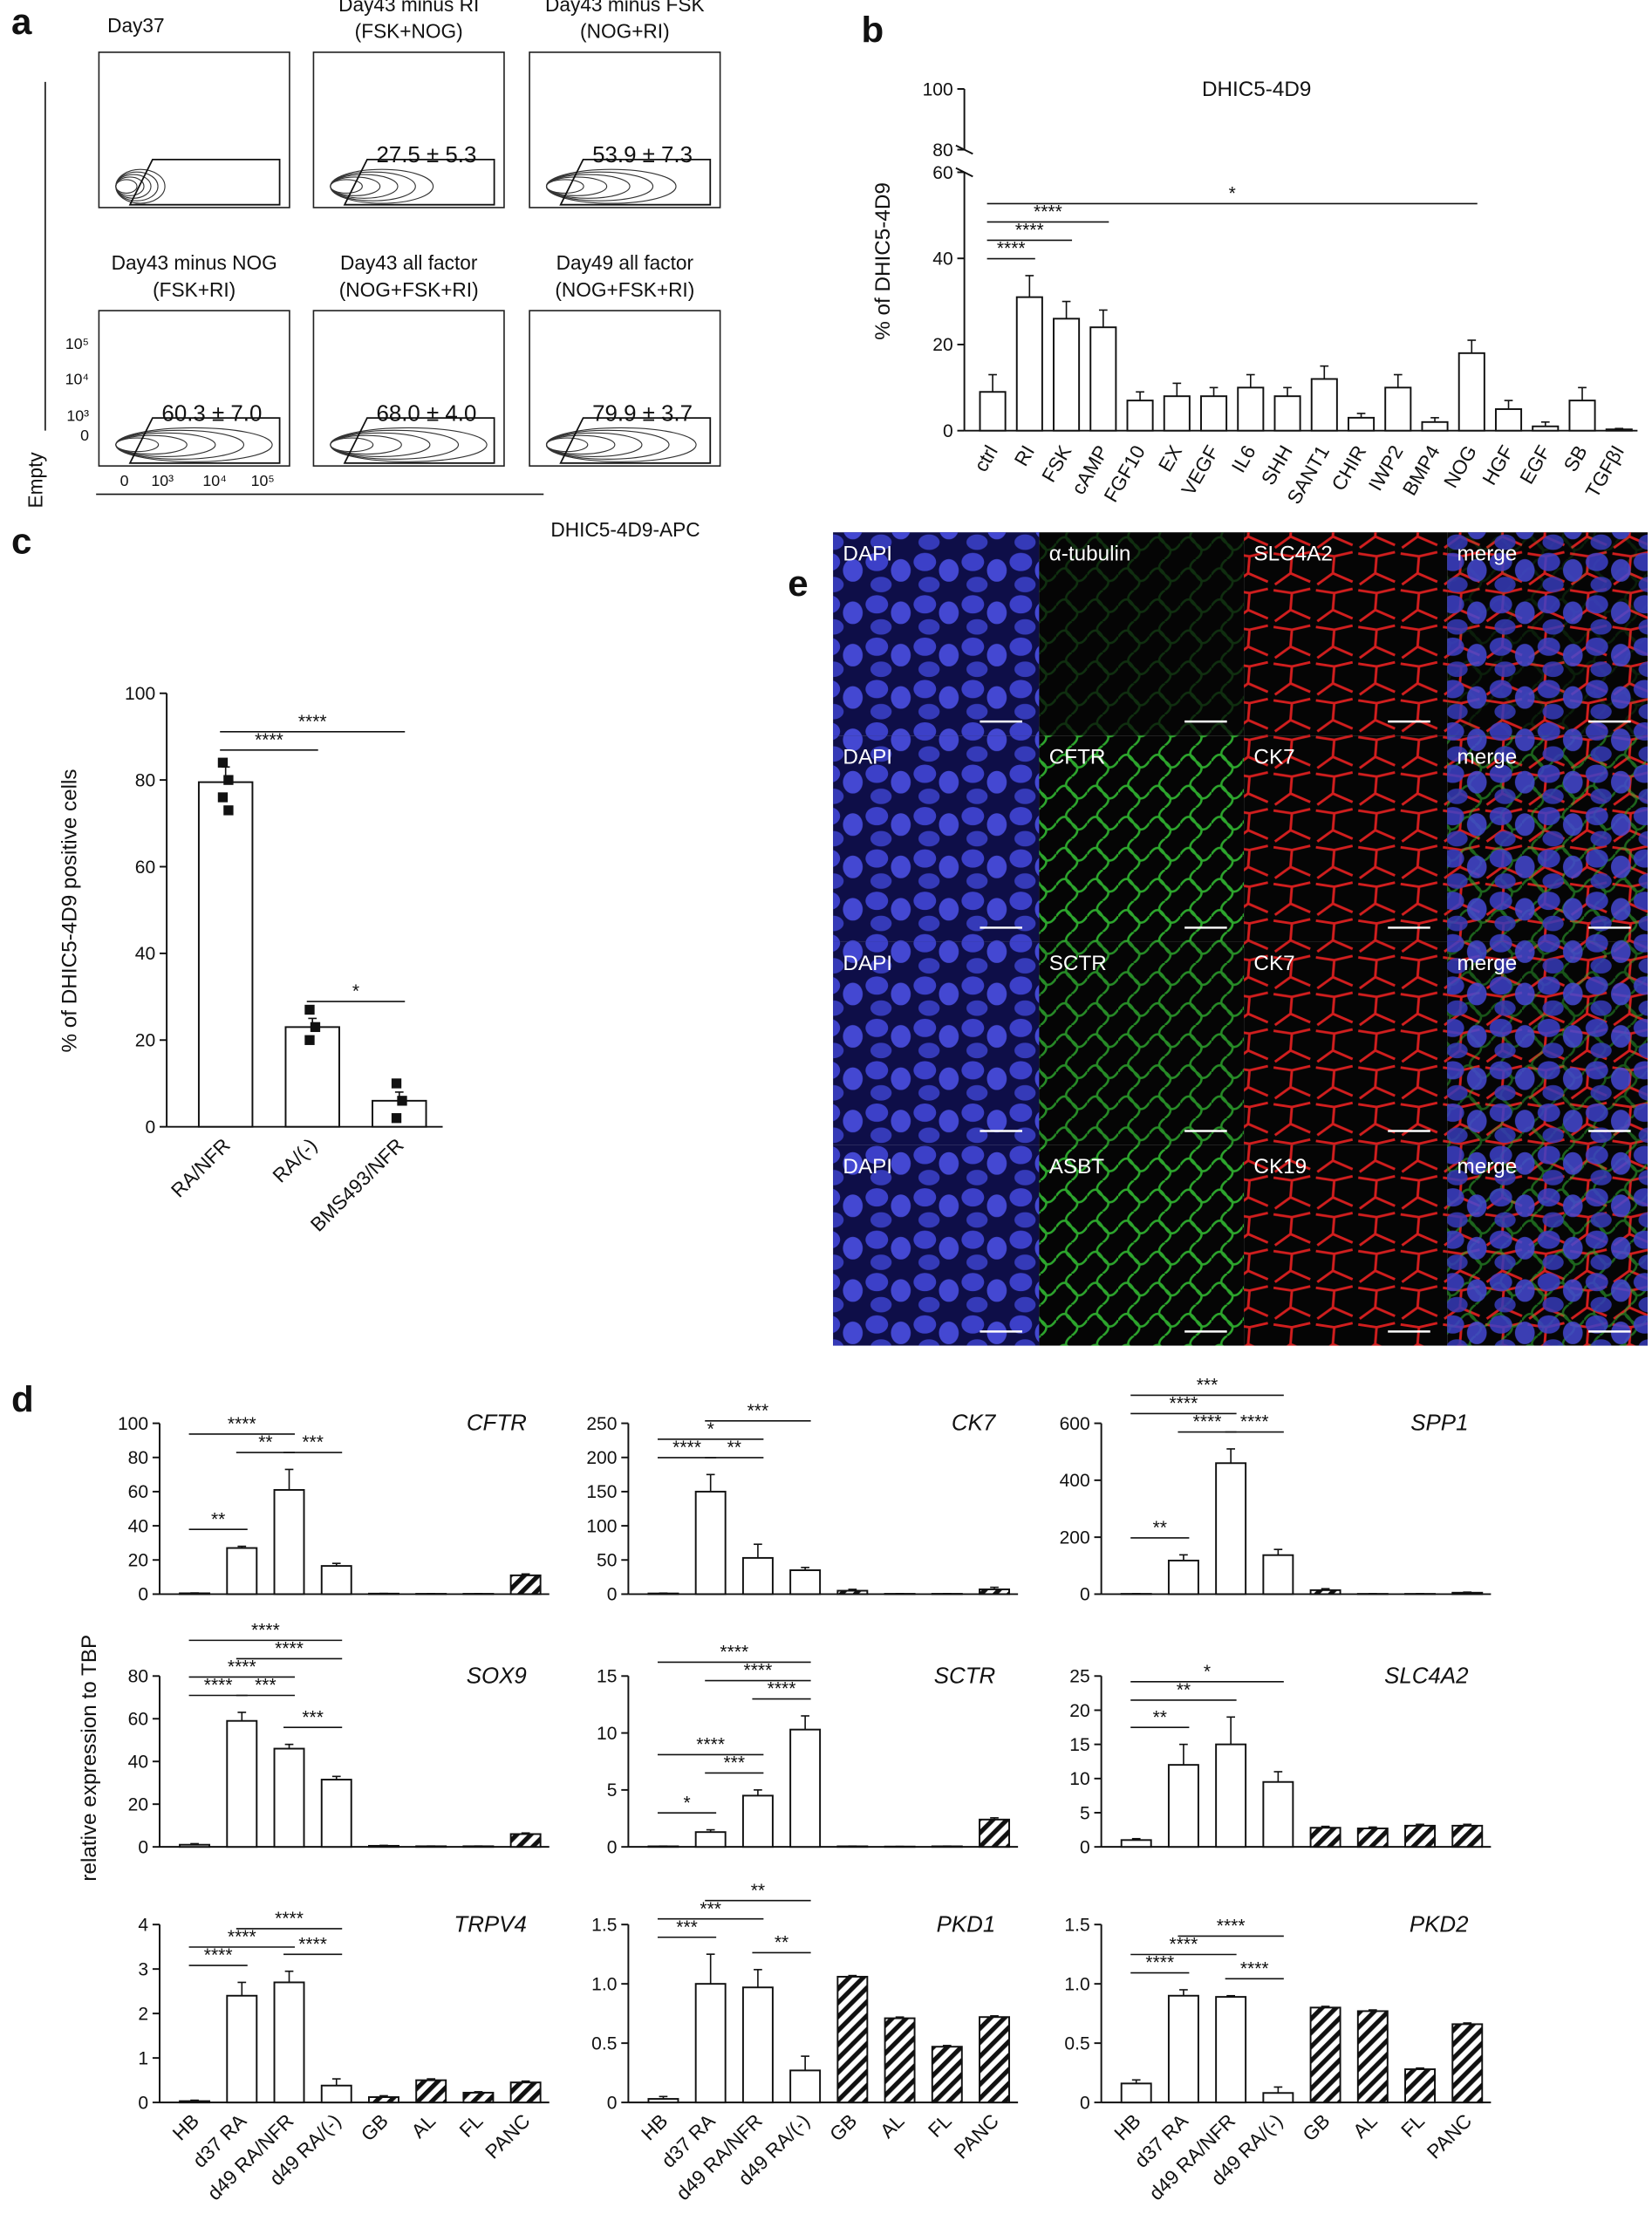  Describe the element at coordinates (642, 413) in the screenshot. I see `flow-percent: 79.9 ± 3.7` at that location.